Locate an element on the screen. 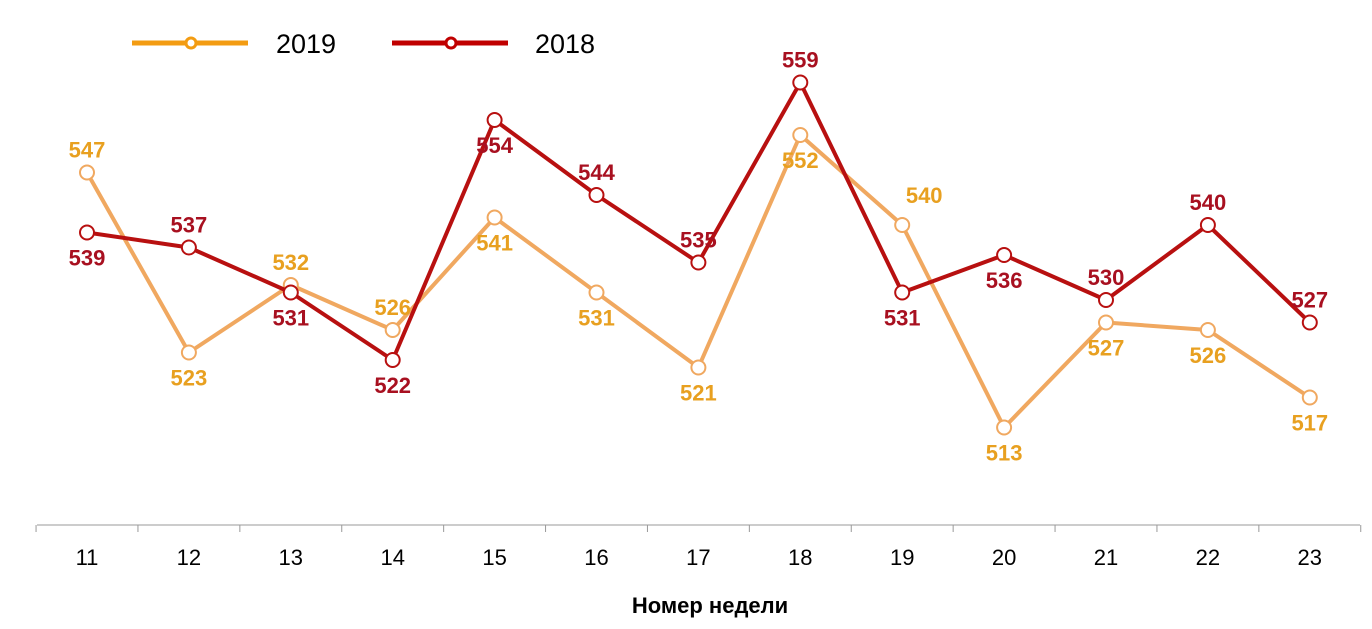 Image resolution: width=1372 pixels, height=629 pixels. x-tick-label: 22 is located at coordinates (1208, 557).